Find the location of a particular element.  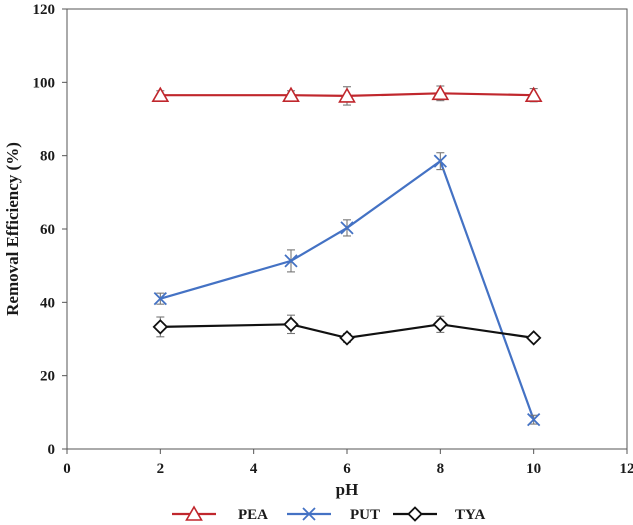

y-tick-label: 80 is located at coordinates (47, 157).